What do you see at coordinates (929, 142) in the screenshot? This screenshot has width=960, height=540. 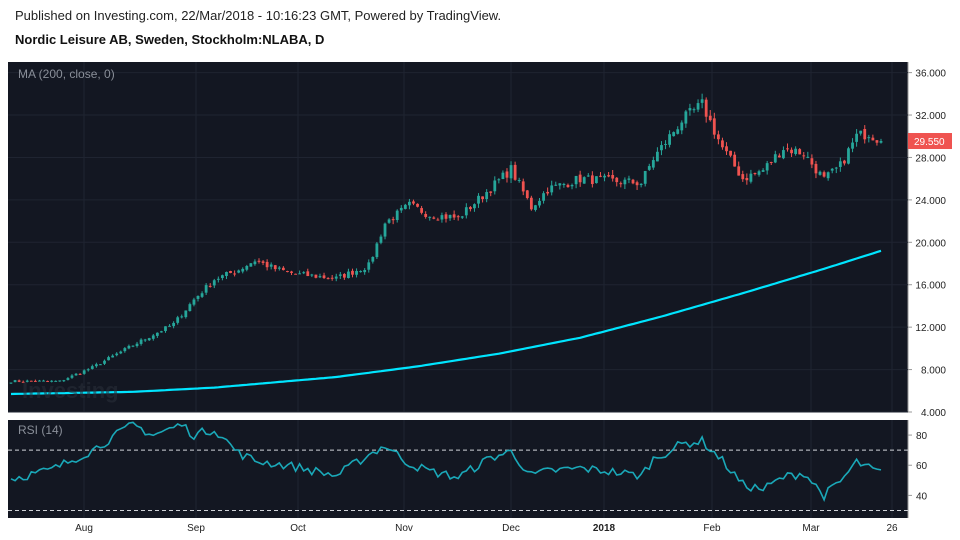 I see `last-price-label: 29.550` at bounding box center [929, 142].